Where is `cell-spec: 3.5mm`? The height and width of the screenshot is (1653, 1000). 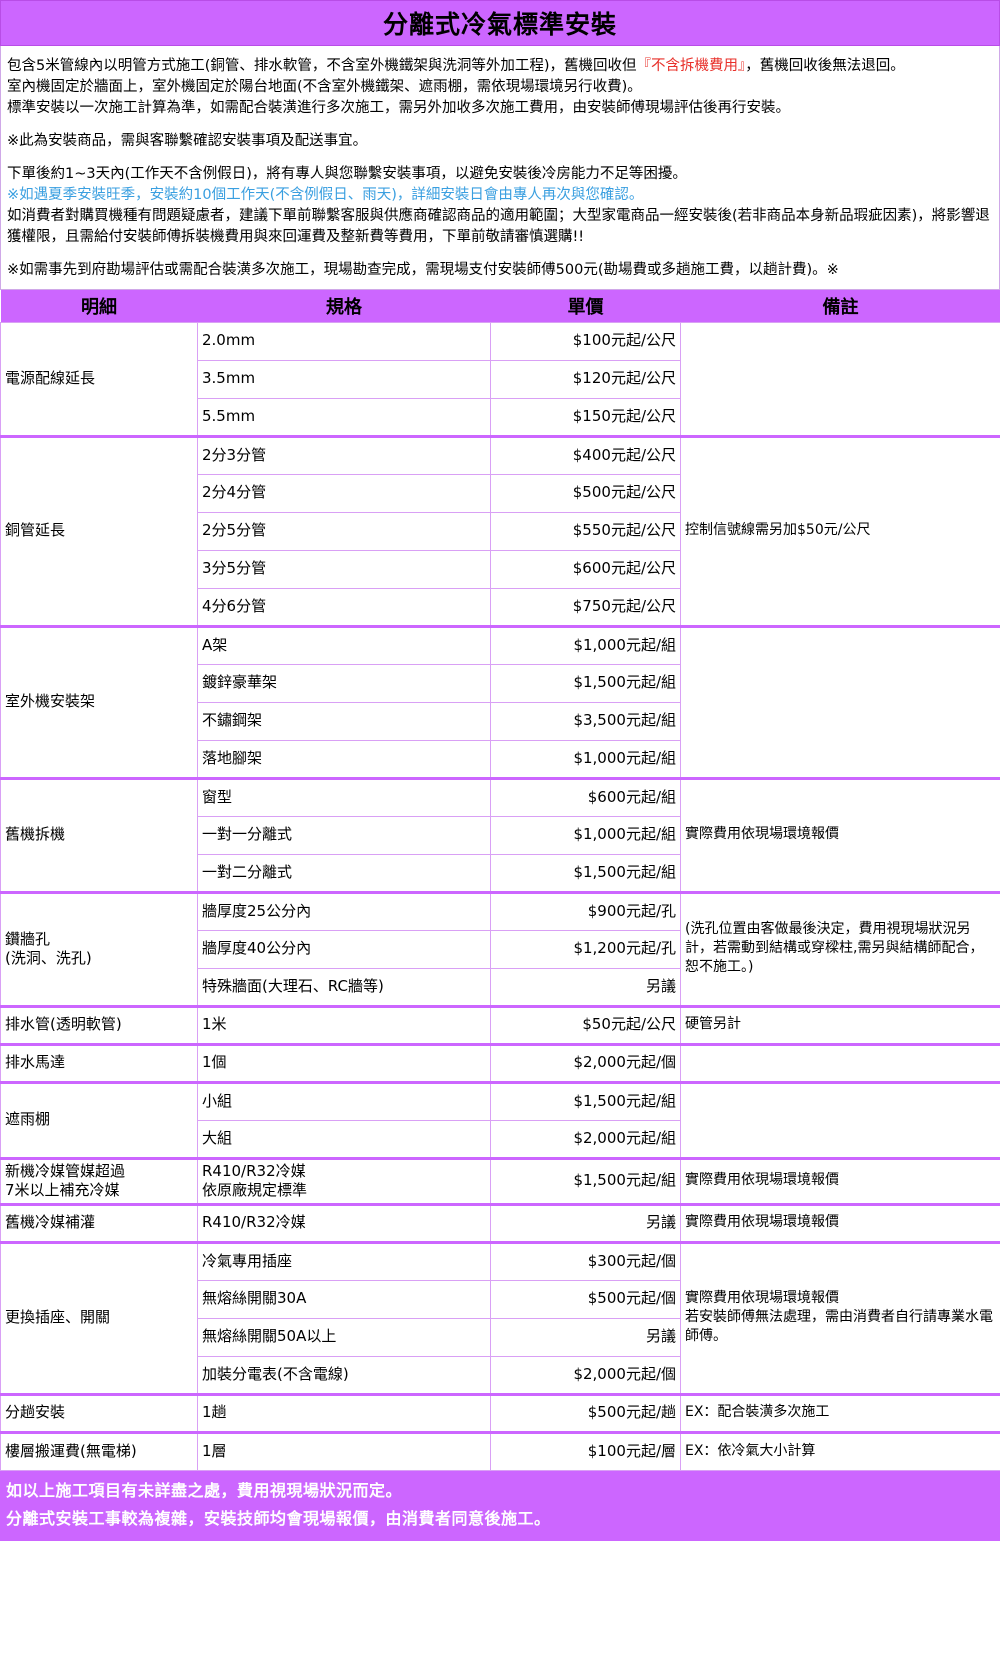
cell-spec: 3.5mm is located at coordinates (344, 379).